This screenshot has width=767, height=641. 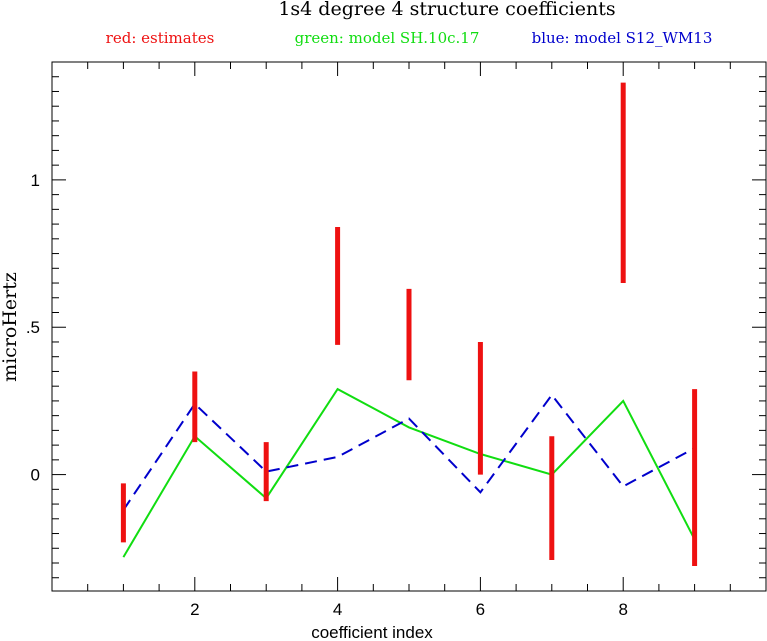 I want to click on y-tick-label: 1, so click(x=35, y=180).